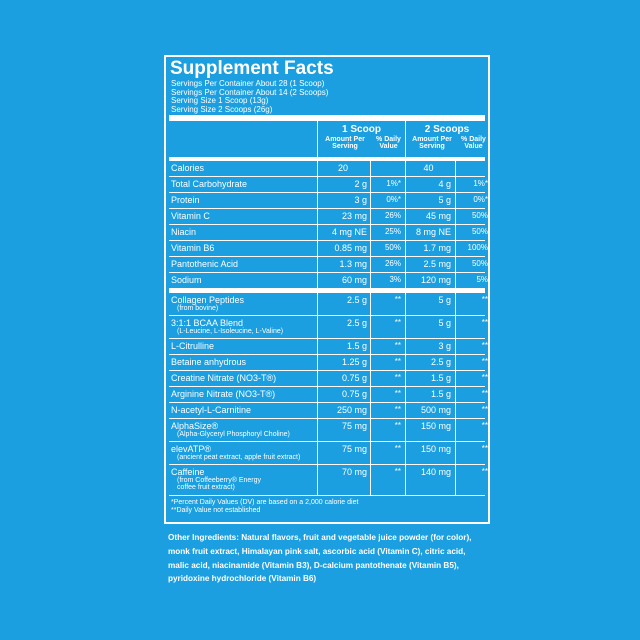  Describe the element at coordinates (356, 323) in the screenshot. I see `amount-1-scoop: 2.5 g` at that location.